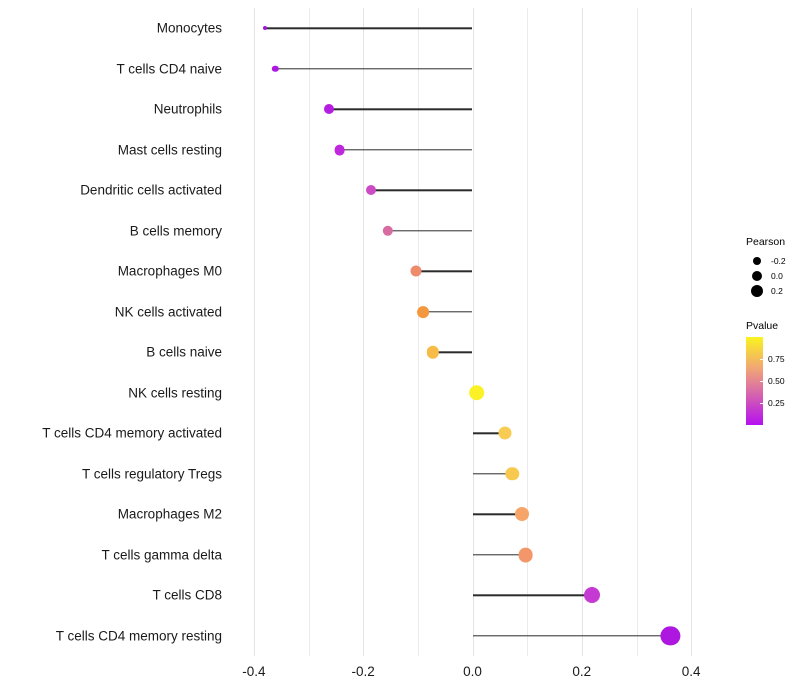 This screenshot has height=700, width=800. I want to click on y-axis-tick-label: Mast cells resting, so click(169, 150).